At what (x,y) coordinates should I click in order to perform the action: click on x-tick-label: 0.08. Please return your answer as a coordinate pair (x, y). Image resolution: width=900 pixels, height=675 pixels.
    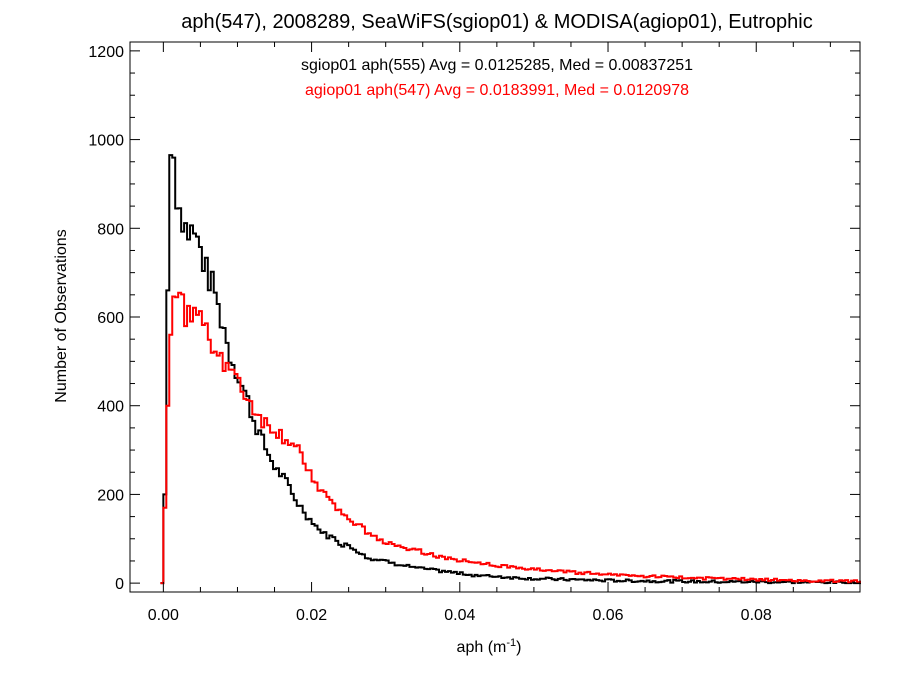
    Looking at the image, I should click on (756, 615).